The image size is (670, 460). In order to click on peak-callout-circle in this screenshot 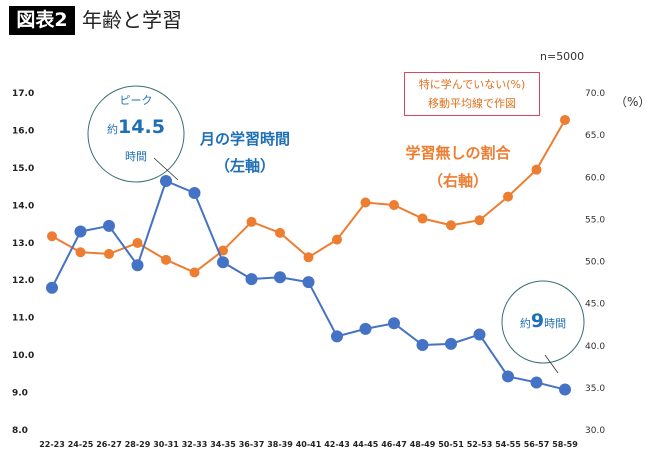, I will do `click(136, 134)`.